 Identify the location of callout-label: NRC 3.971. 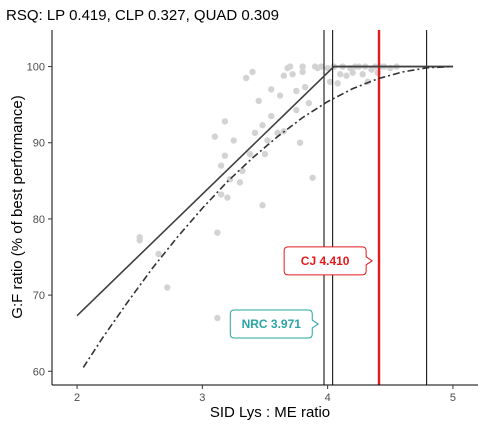
(272, 324).